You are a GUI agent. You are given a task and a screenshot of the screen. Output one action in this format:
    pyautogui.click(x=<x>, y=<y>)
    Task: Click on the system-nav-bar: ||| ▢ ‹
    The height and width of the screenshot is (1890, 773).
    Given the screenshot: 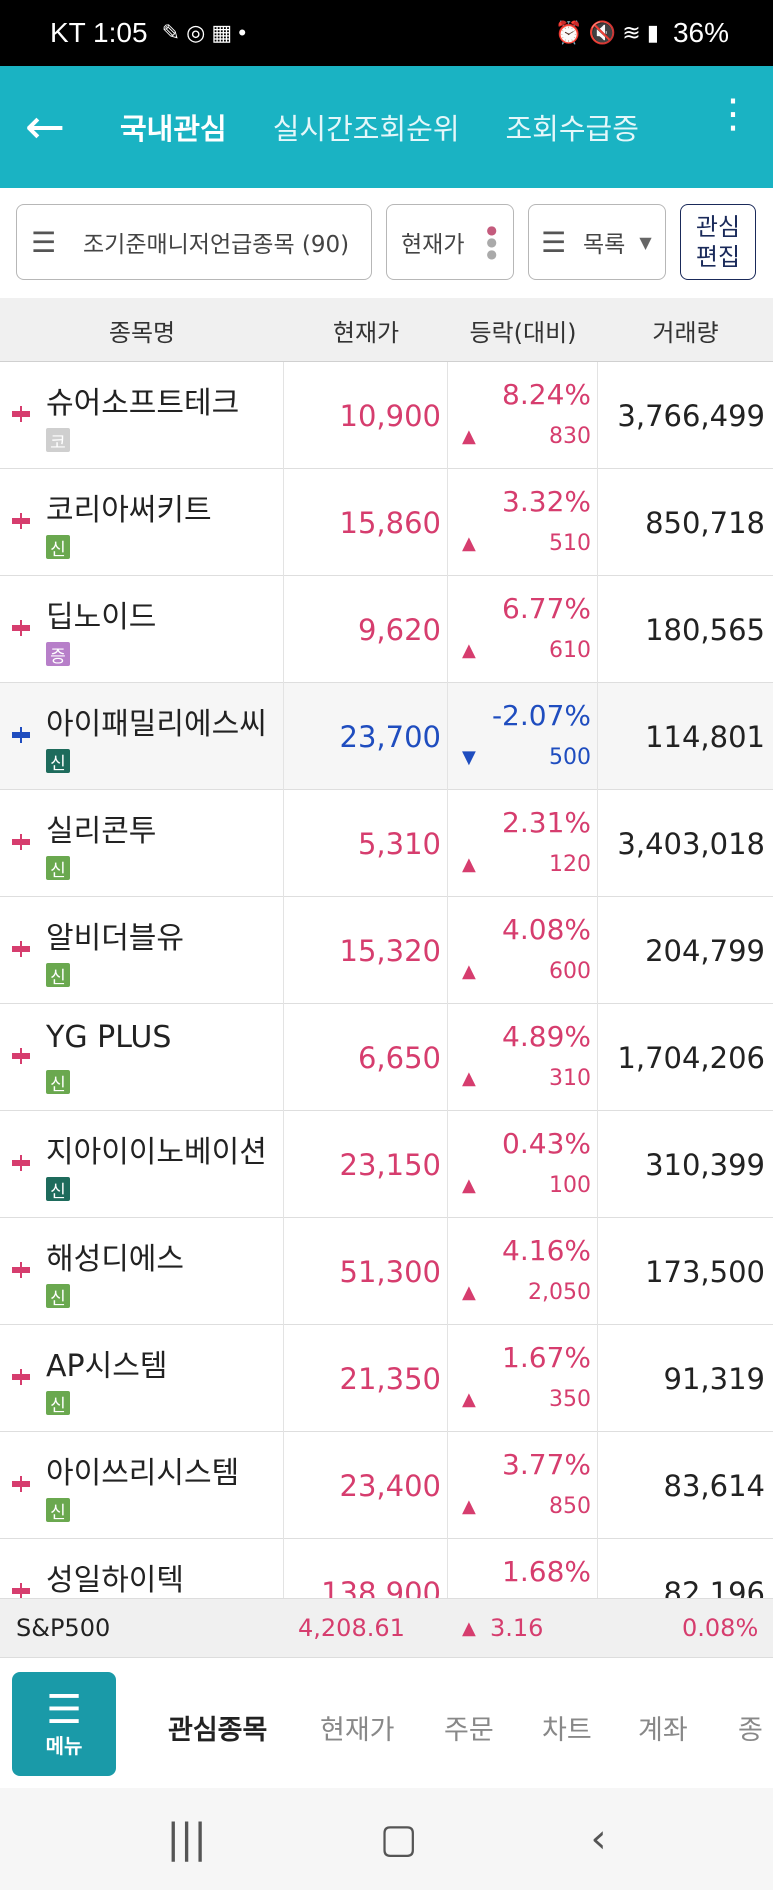 What is the action you would take?
    pyautogui.click(x=386, y=1839)
    